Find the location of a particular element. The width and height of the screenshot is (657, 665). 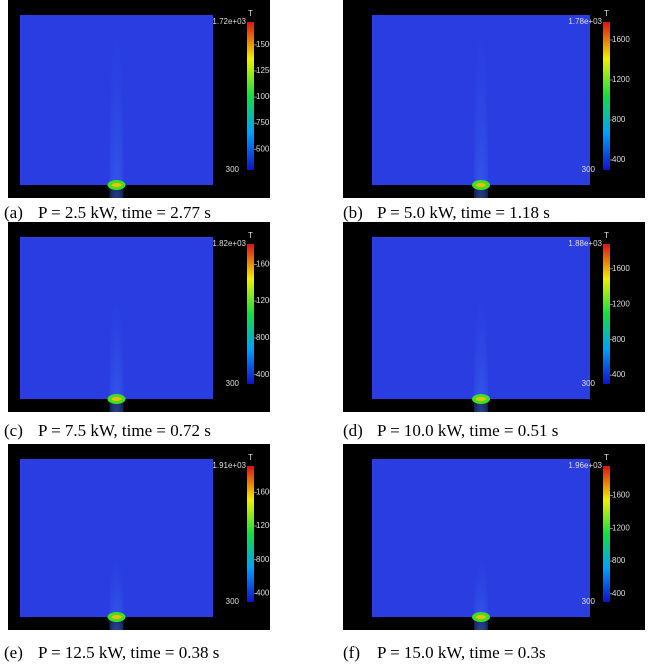

caption-text: P = 7.5 kW, time = 0.72 s is located at coordinates (124, 430).